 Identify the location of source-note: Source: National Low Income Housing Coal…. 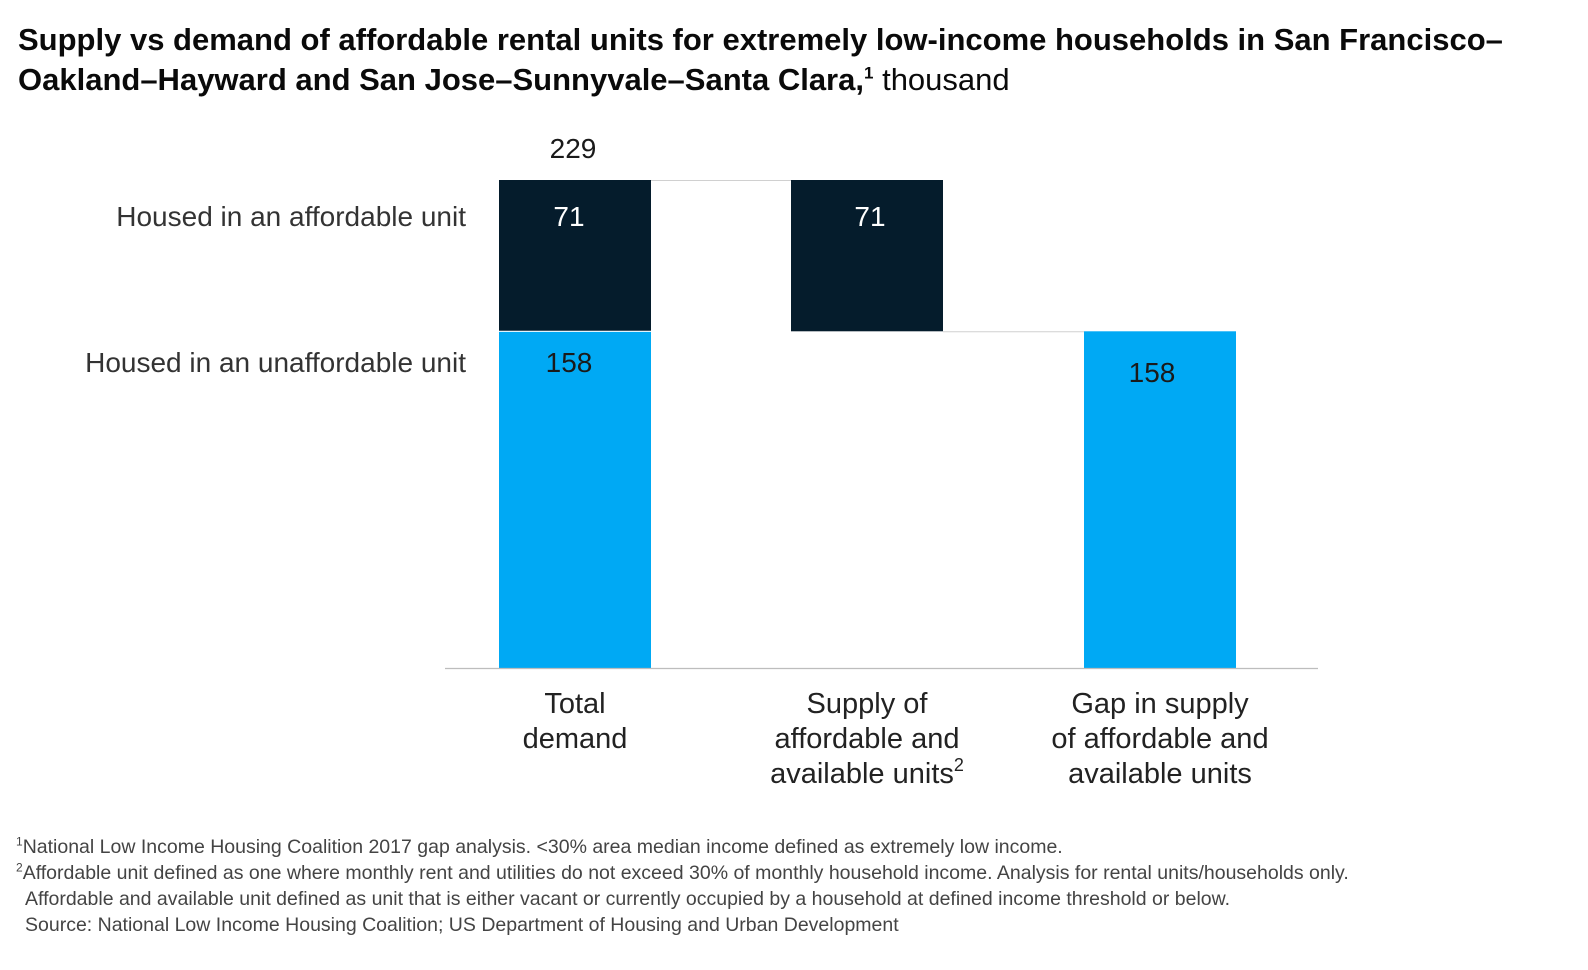
(796, 925).